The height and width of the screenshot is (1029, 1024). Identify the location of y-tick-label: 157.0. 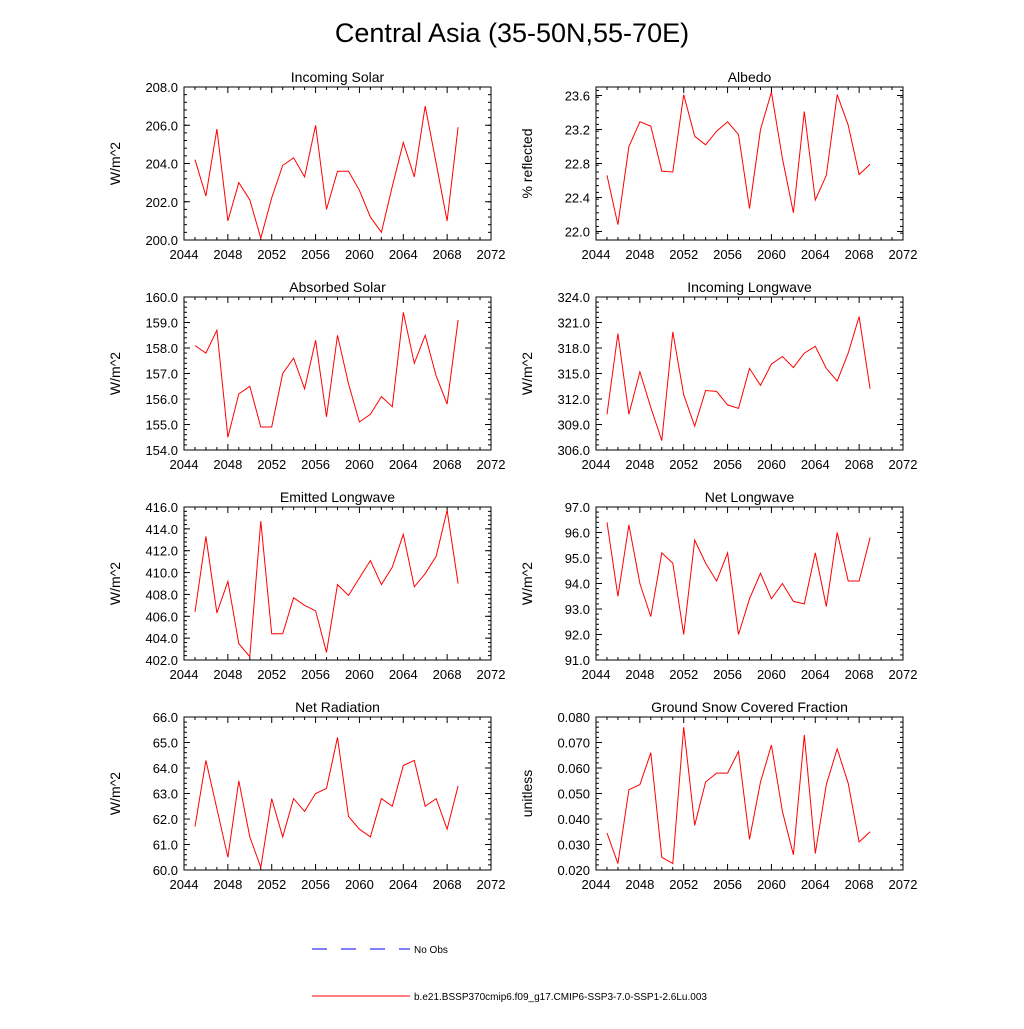
(161, 374).